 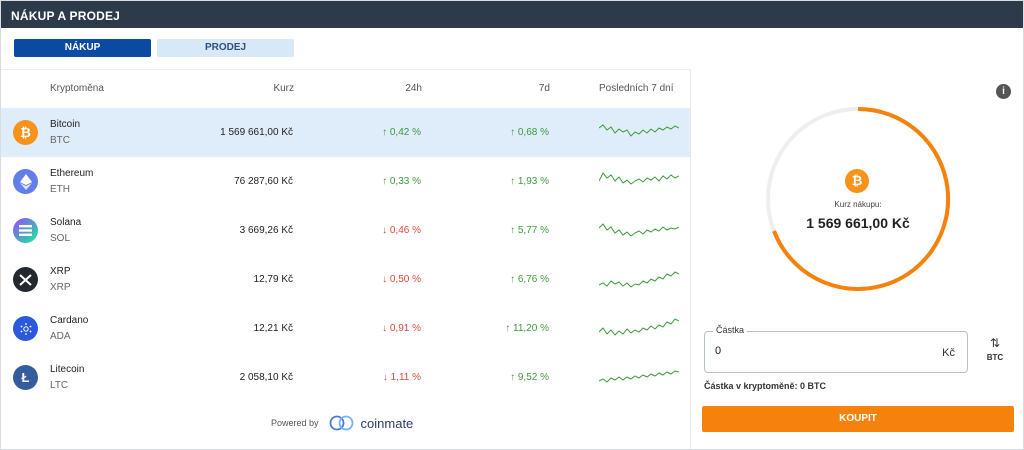 What do you see at coordinates (529, 230) in the screenshot?
I see `change-7d: ↑ 5,77 %` at bounding box center [529, 230].